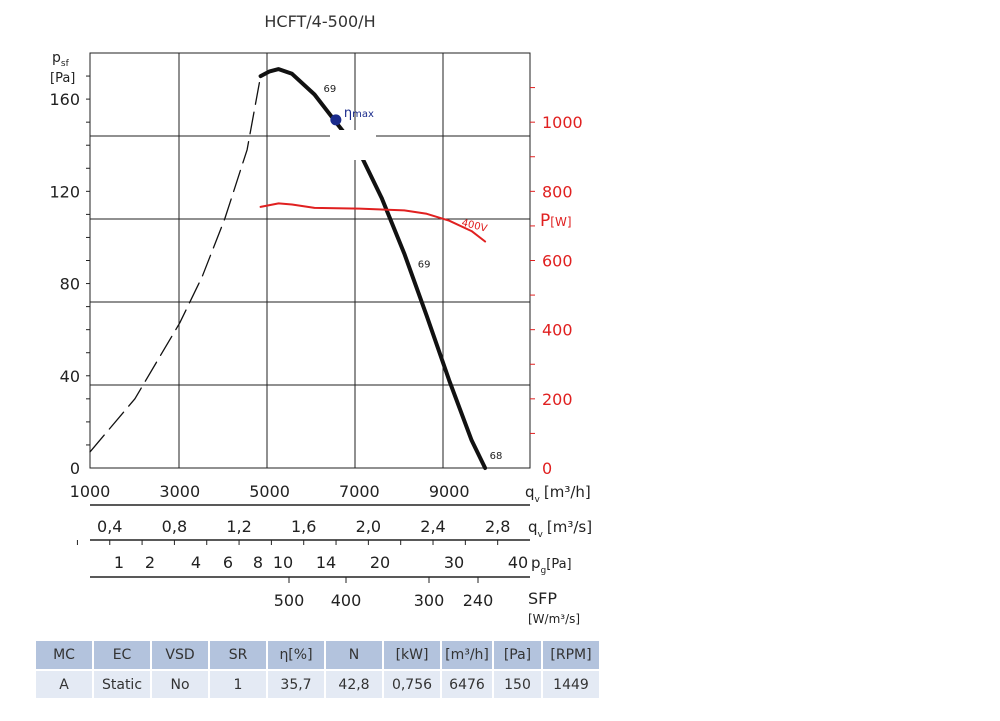 This screenshot has width=1000, height=721. What do you see at coordinates (467, 684) in the screenshot?
I see `value-flow: 6476` at bounding box center [467, 684].